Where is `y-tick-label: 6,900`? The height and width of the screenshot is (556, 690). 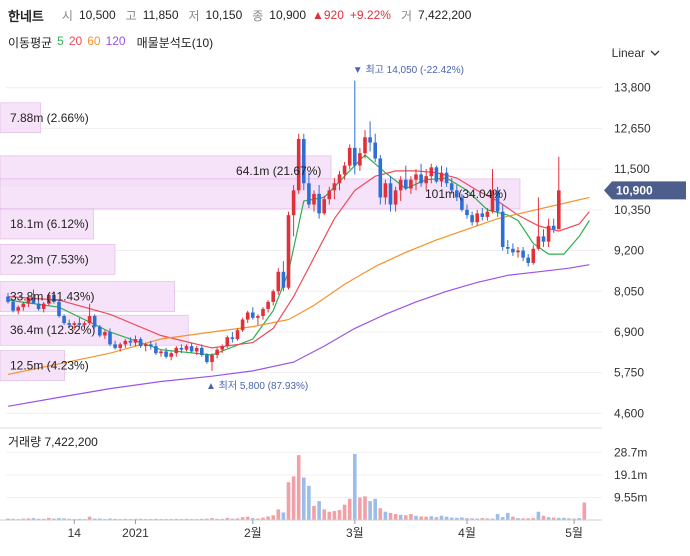 y-tick-label: 6,900 is located at coordinates (629, 332).